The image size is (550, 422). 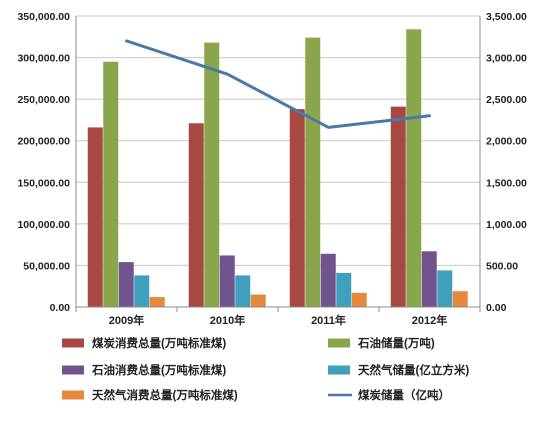 I want to click on bar-5-2010年, so click(x=258, y=301).